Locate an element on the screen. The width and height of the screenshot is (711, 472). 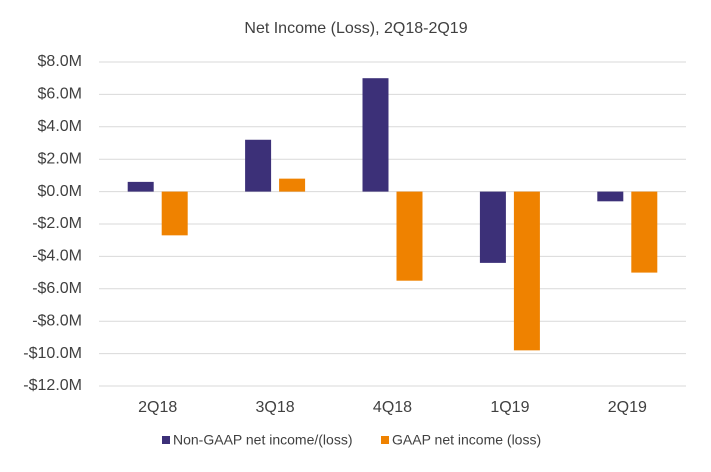
x-tick-label: 2Q19 is located at coordinates (627, 407).